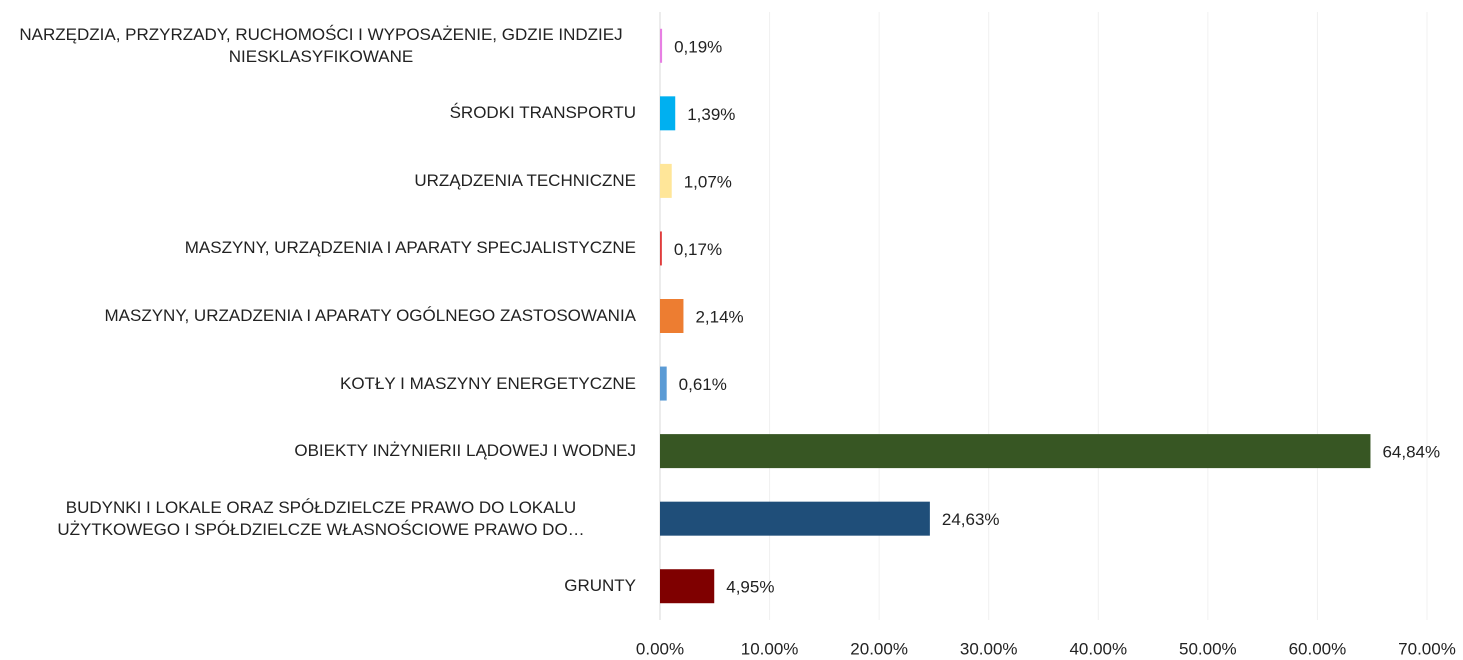 The width and height of the screenshot is (1463, 660). Describe the element at coordinates (879, 648) in the screenshot. I see `x-tick-label: 20.00%` at that location.